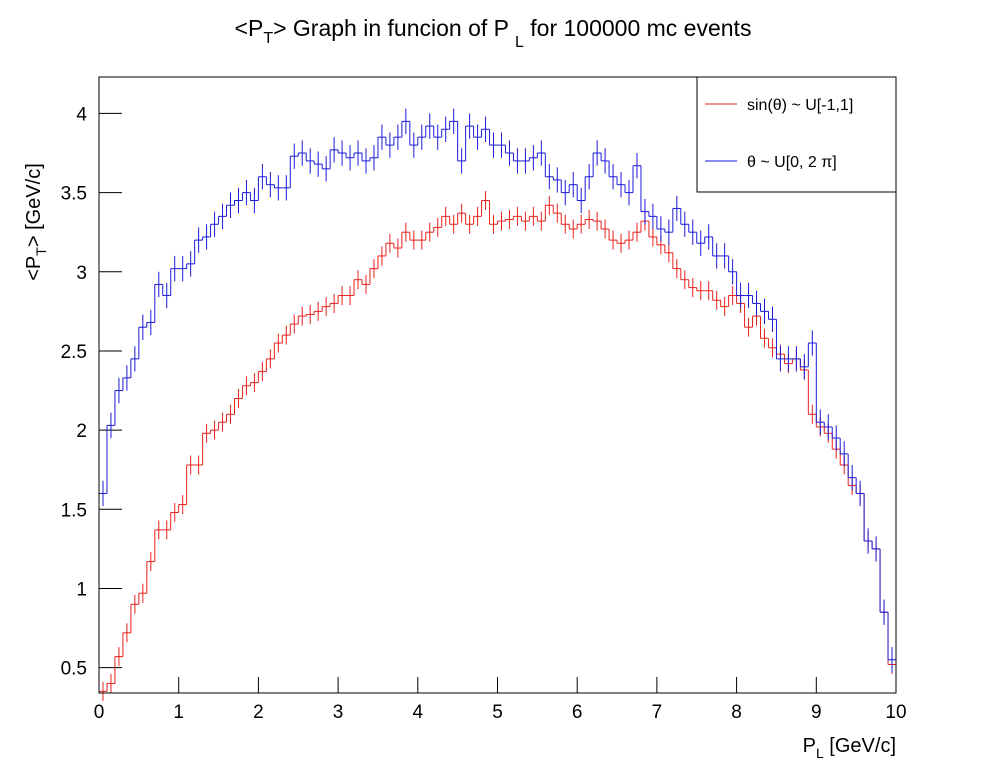 The image size is (996, 777). What do you see at coordinates (394, 28) in the screenshot?
I see `title-part: > Graph in funcion of P` at bounding box center [394, 28].